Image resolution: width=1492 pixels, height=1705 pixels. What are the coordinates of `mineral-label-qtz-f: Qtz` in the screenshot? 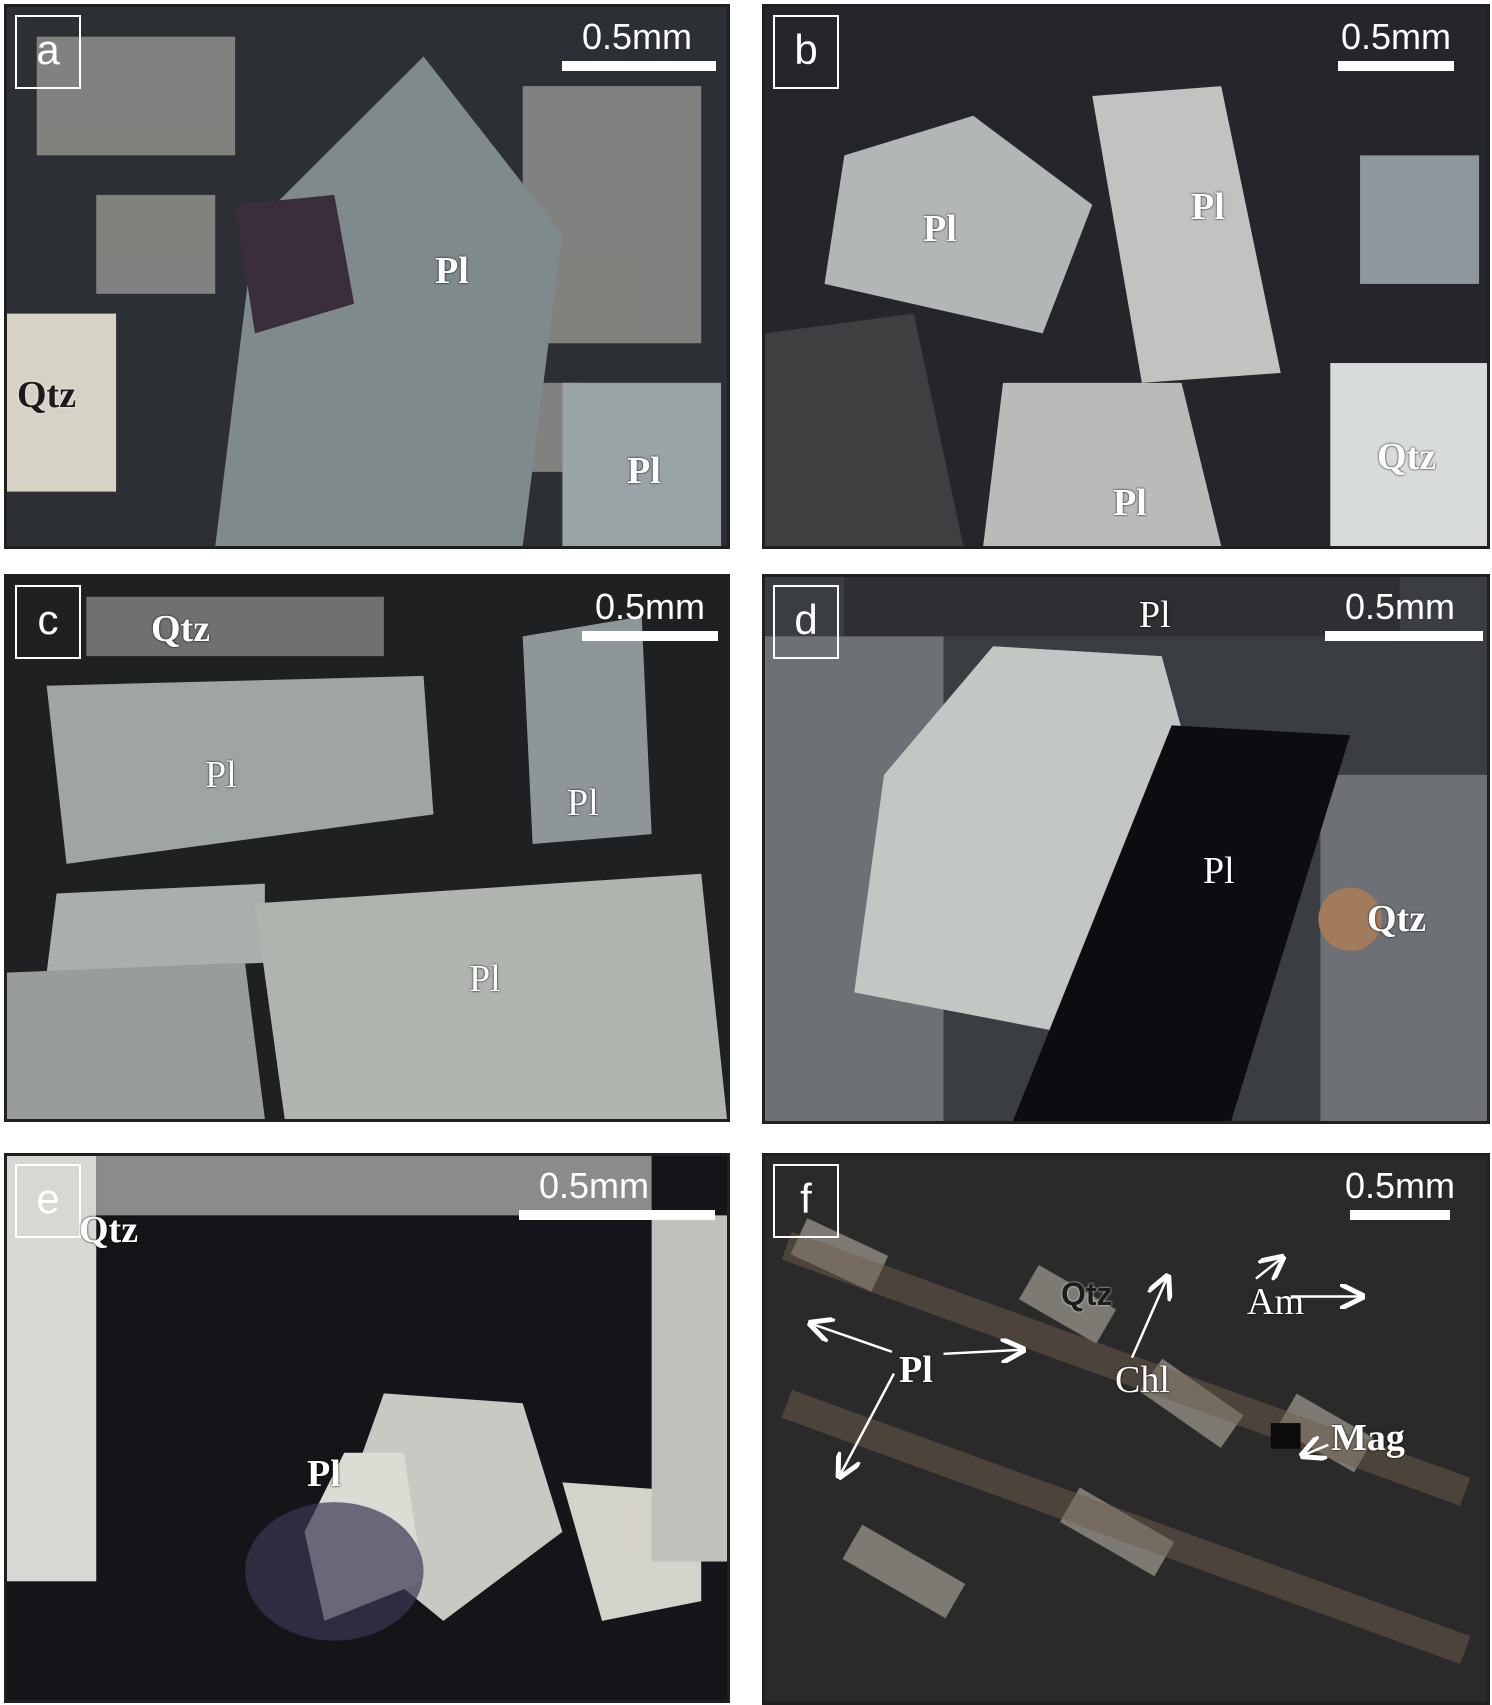 It's located at (1087, 1294).